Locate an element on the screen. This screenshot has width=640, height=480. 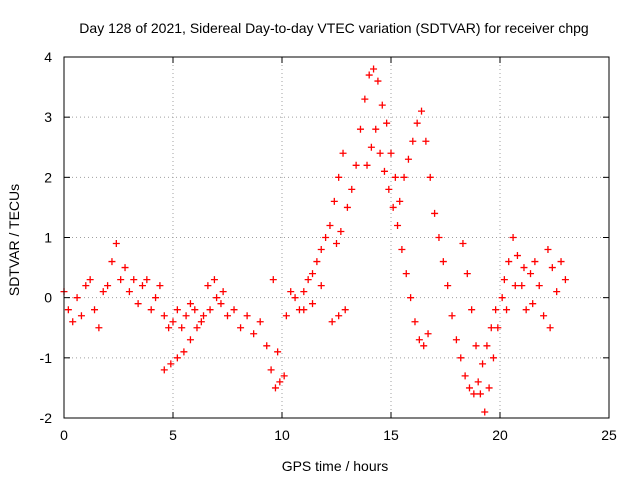
y-tick-label: 3 is located at coordinates (48, 117).